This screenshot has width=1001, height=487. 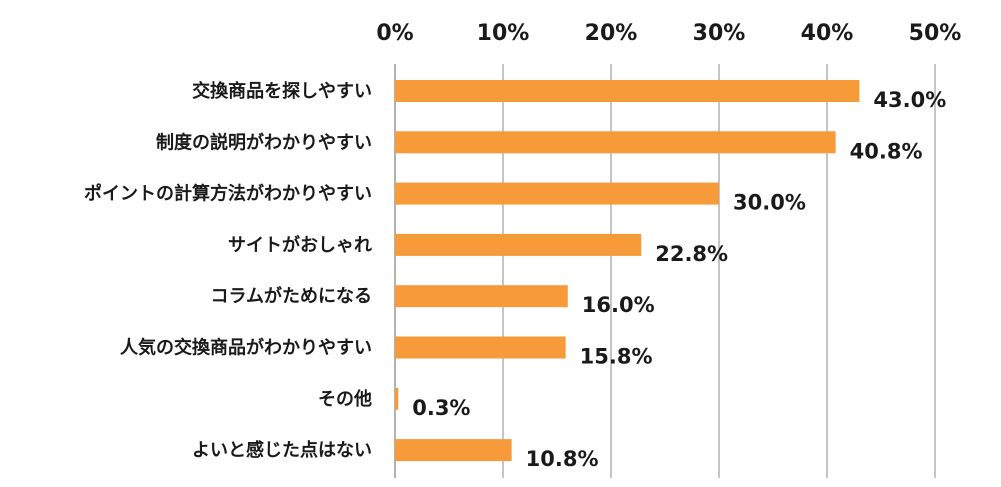 What do you see at coordinates (611, 33) in the screenshot?
I see `x-tick-label: 20%` at bounding box center [611, 33].